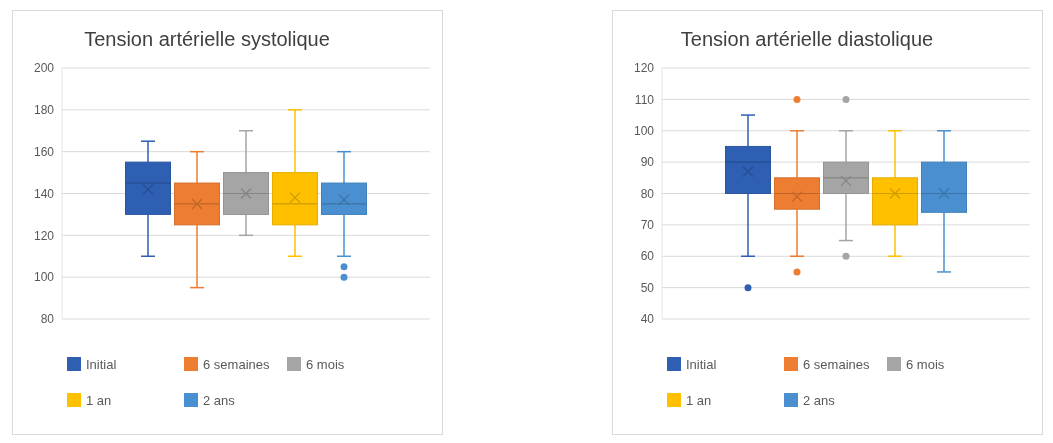 Image resolution: width=1053 pixels, height=443 pixels. Describe the element at coordinates (44, 193) in the screenshot. I see `y-tick-label: 140` at that location.